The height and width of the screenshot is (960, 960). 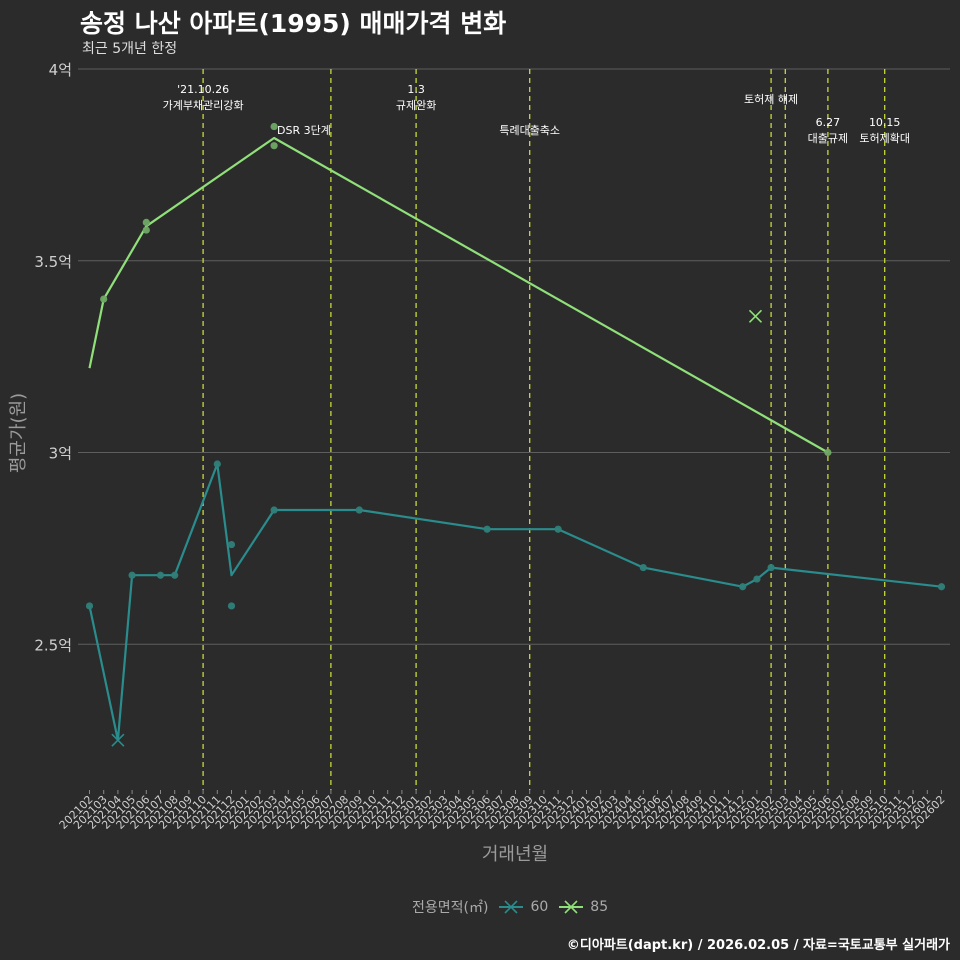 I want to click on event-label: 대출규제, so click(x=828, y=138).